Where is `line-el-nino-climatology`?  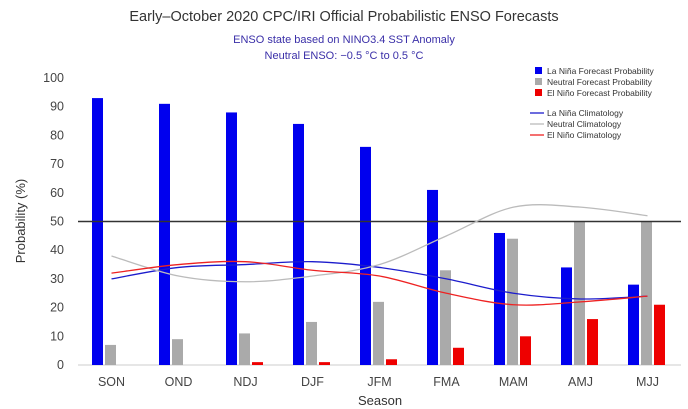 line-el-nino-climatology is located at coordinates (379, 283).